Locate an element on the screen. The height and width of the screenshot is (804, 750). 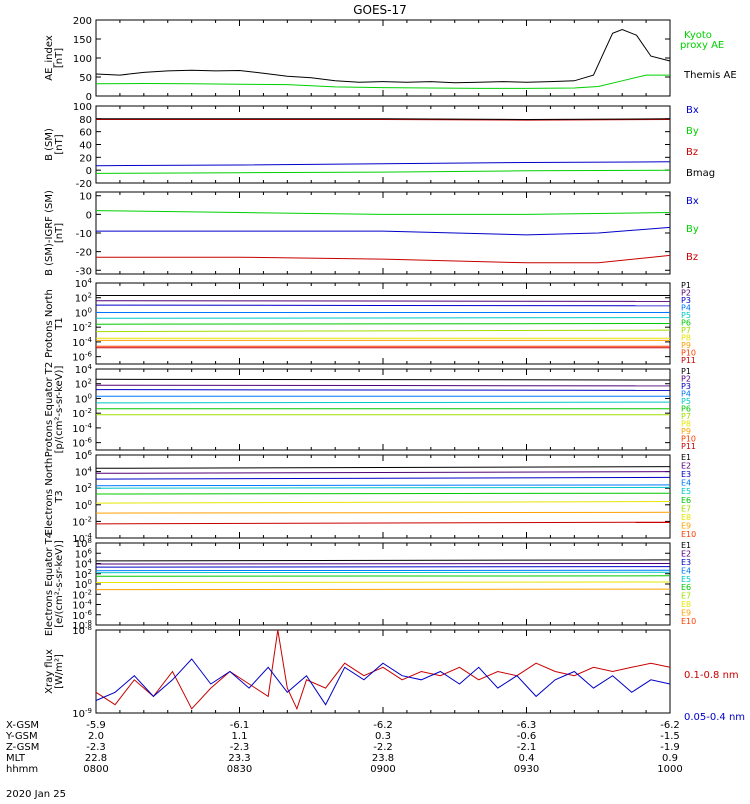
ee-series-E8 is located at coordinates (383, 589).